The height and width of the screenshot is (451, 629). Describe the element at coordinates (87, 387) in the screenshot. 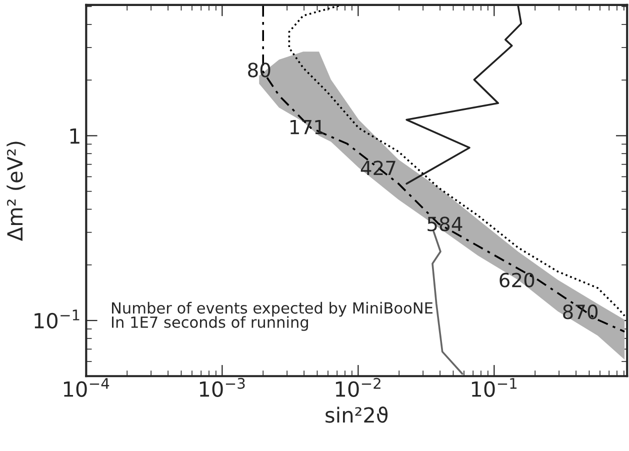

I see `x-tick-label: 10$^{−4}$` at that location.